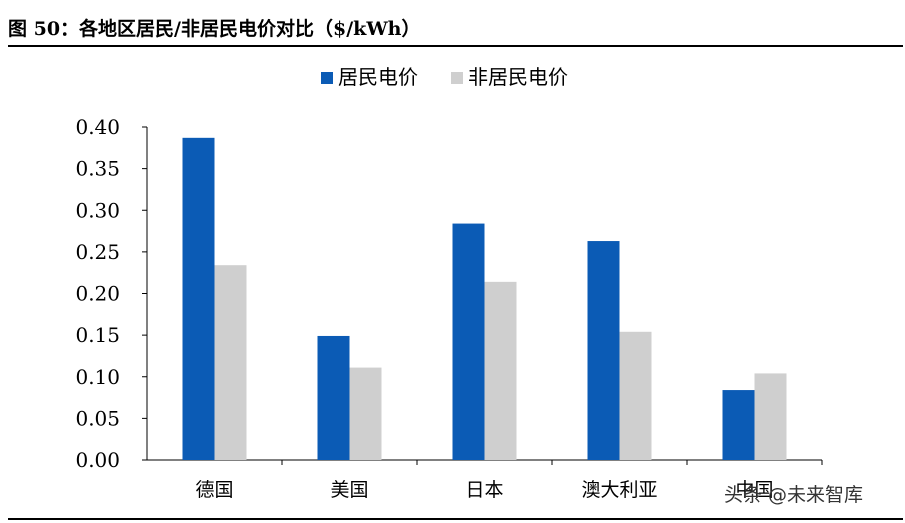 The image size is (905, 523). I want to click on x-category-label: 日本, so click(484, 490).